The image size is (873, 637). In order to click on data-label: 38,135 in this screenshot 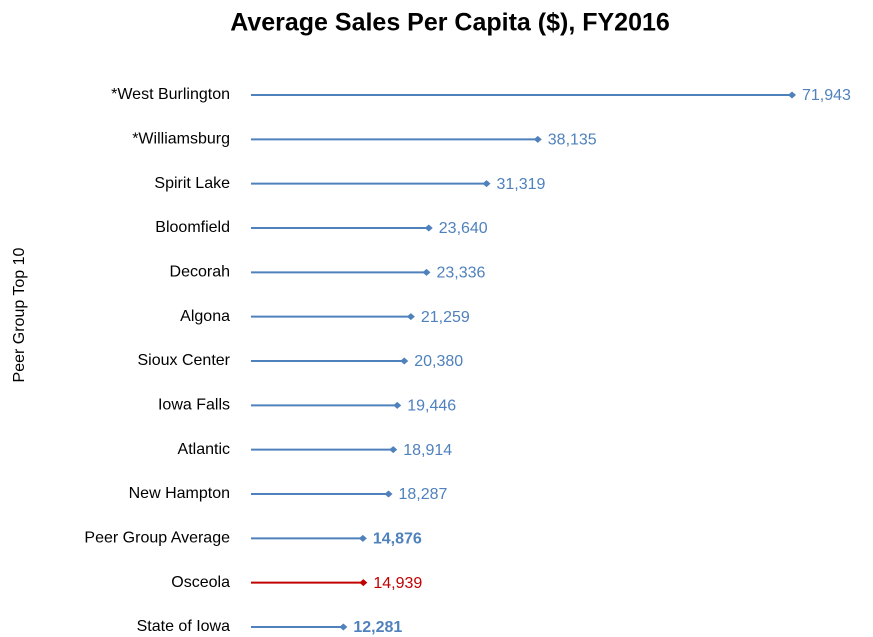, I will do `click(572, 140)`.